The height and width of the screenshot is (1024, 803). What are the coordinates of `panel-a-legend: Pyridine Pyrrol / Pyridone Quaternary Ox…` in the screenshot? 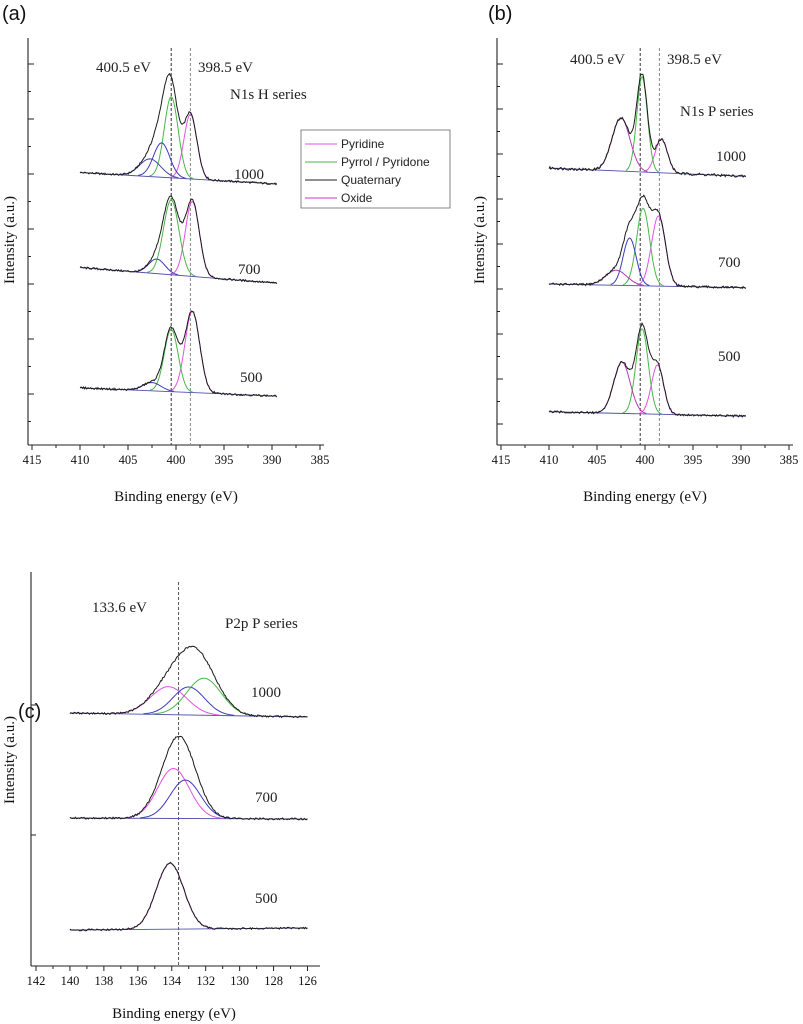 It's located at (375, 169).